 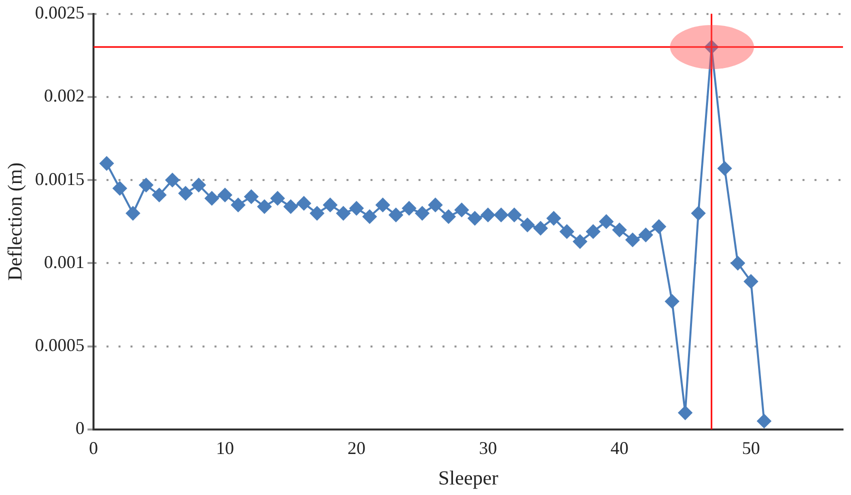 What do you see at coordinates (225, 448) in the screenshot?
I see `x-tick-label: 10` at bounding box center [225, 448].